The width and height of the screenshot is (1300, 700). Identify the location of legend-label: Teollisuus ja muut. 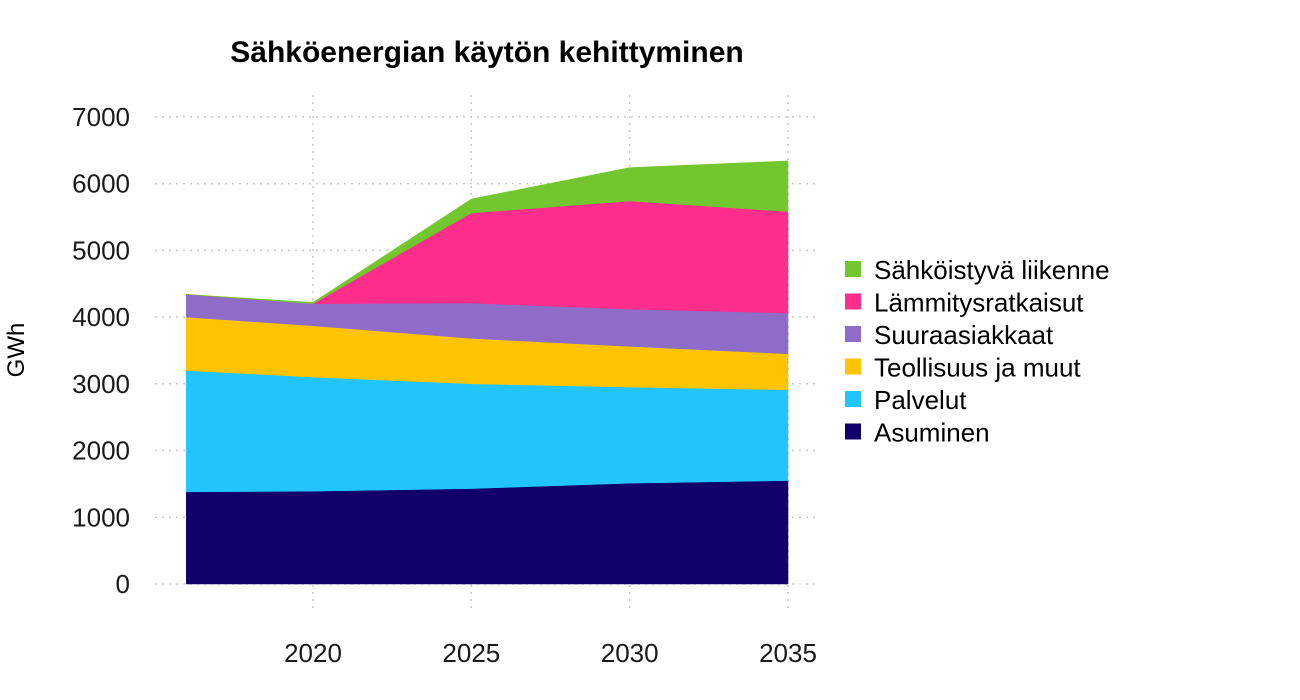
(977, 368).